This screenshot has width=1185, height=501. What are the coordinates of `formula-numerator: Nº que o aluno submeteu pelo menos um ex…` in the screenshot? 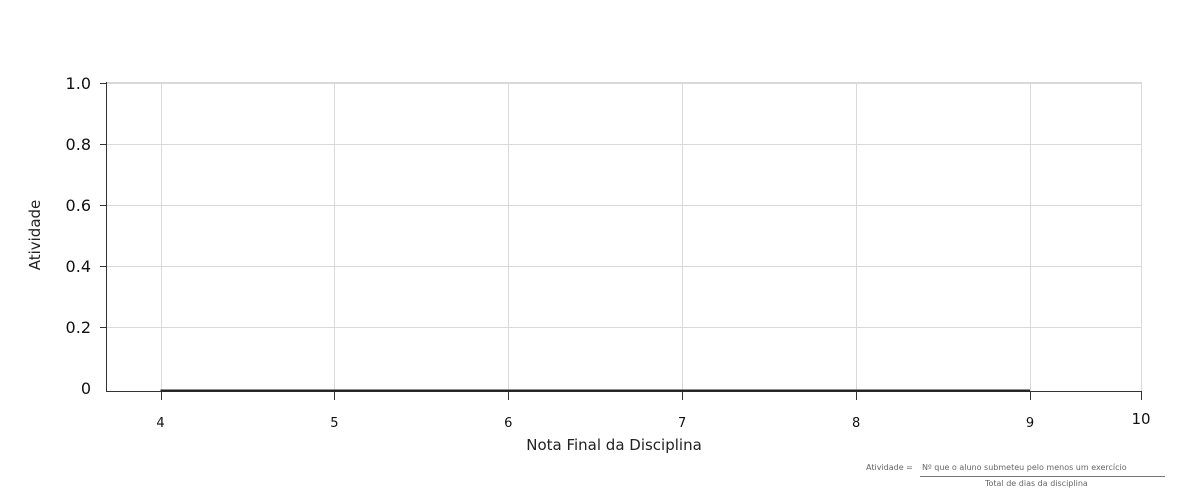 It's located at (1024, 467).